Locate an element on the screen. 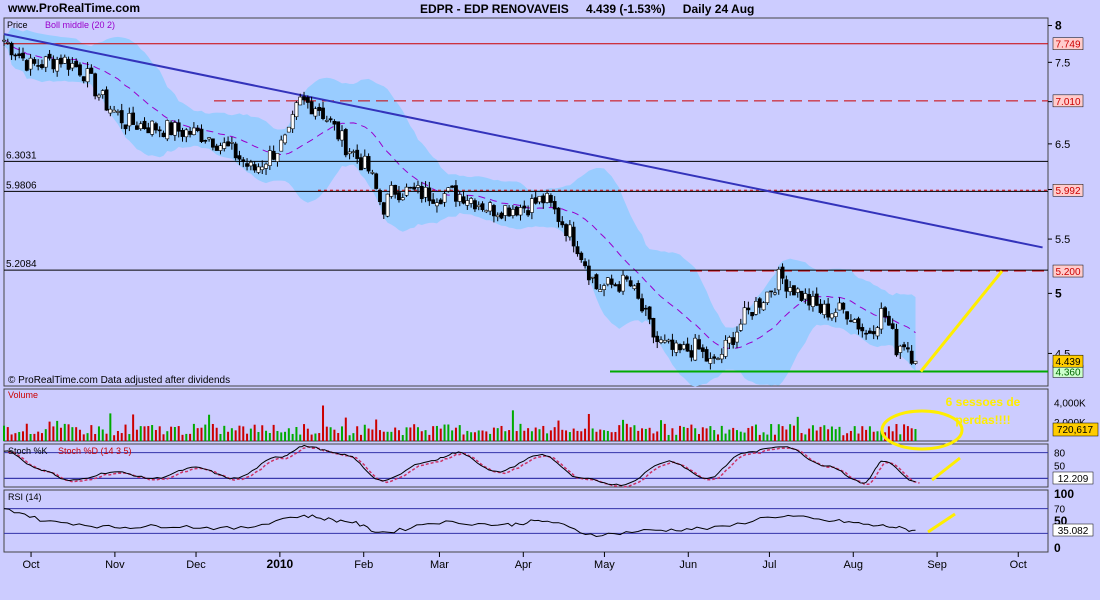 The width and height of the screenshot is (1100, 600). resistance-value-label: 5.200 is located at coordinates (1067, 272).